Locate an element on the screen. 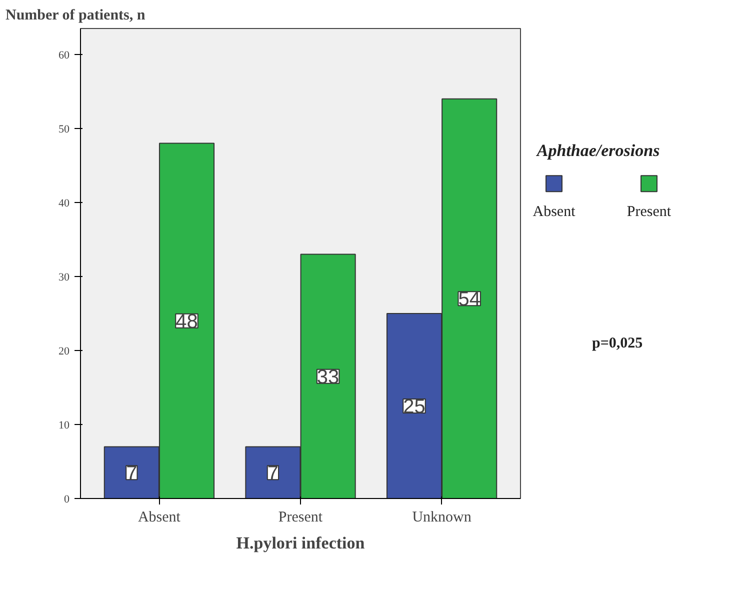 The image size is (755, 611). text: p=0,025 is located at coordinates (617, 343).